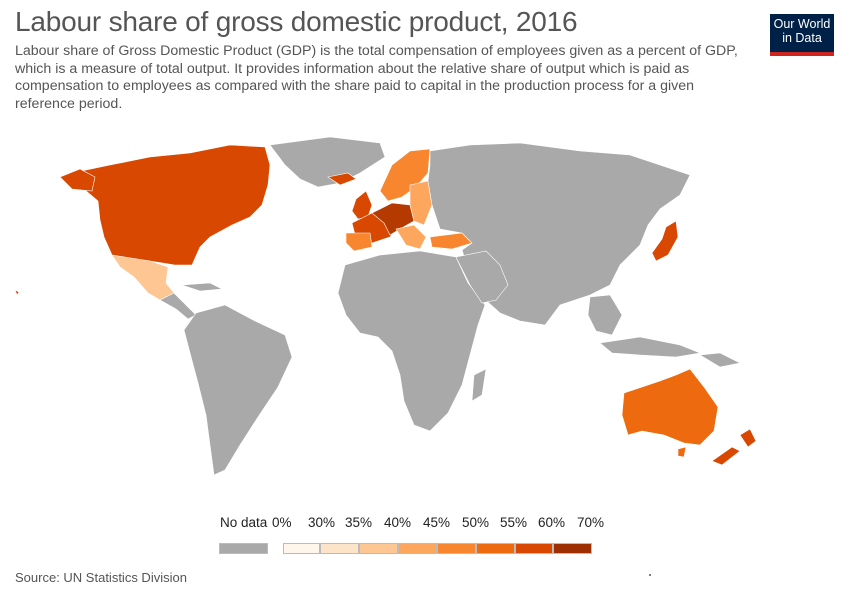 This screenshot has width=850, height=600. Describe the element at coordinates (605, 315) in the screenshot. I see `region-southeast-asia` at that location.